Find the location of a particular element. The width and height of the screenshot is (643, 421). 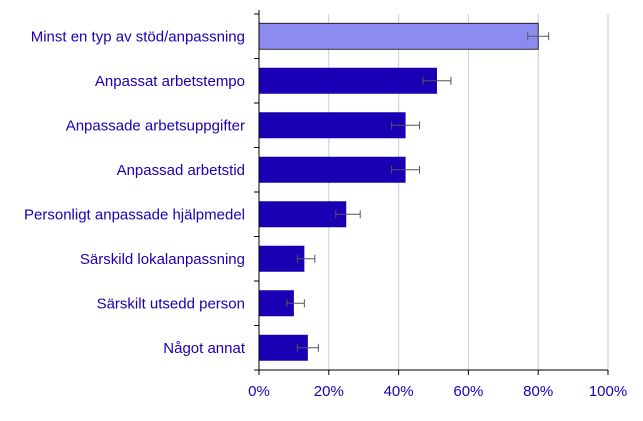

category-label: Något annat is located at coordinates (204, 348).